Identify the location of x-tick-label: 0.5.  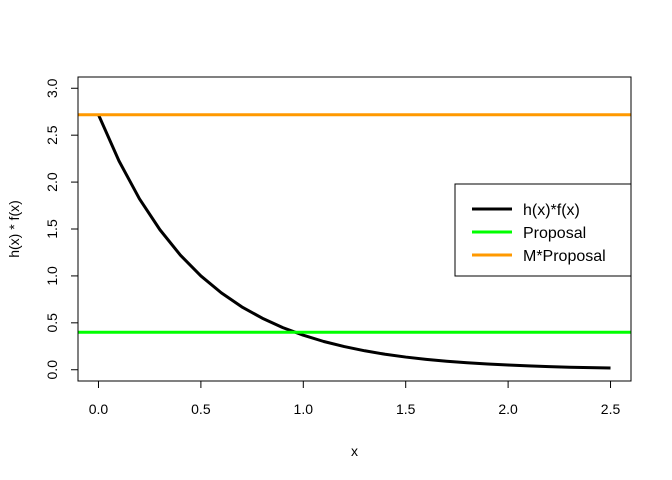
(201, 409).